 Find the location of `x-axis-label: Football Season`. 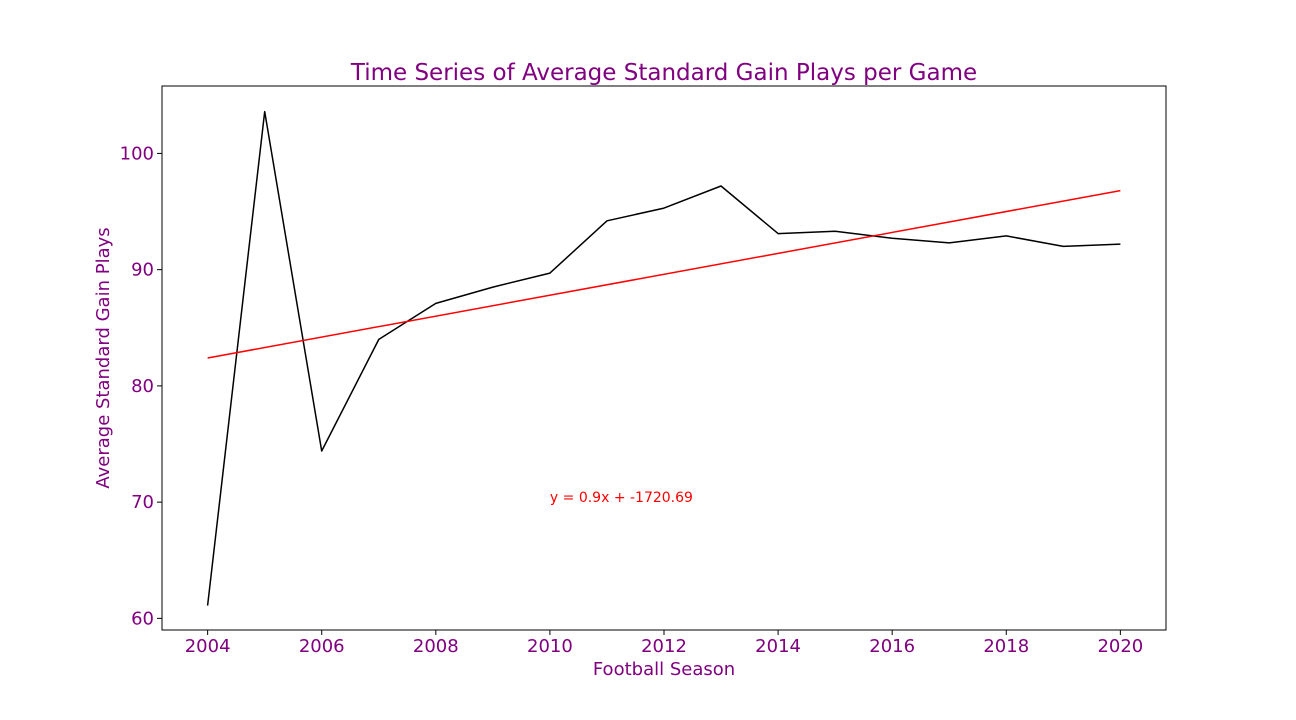

x-axis-label: Football Season is located at coordinates (664, 669).